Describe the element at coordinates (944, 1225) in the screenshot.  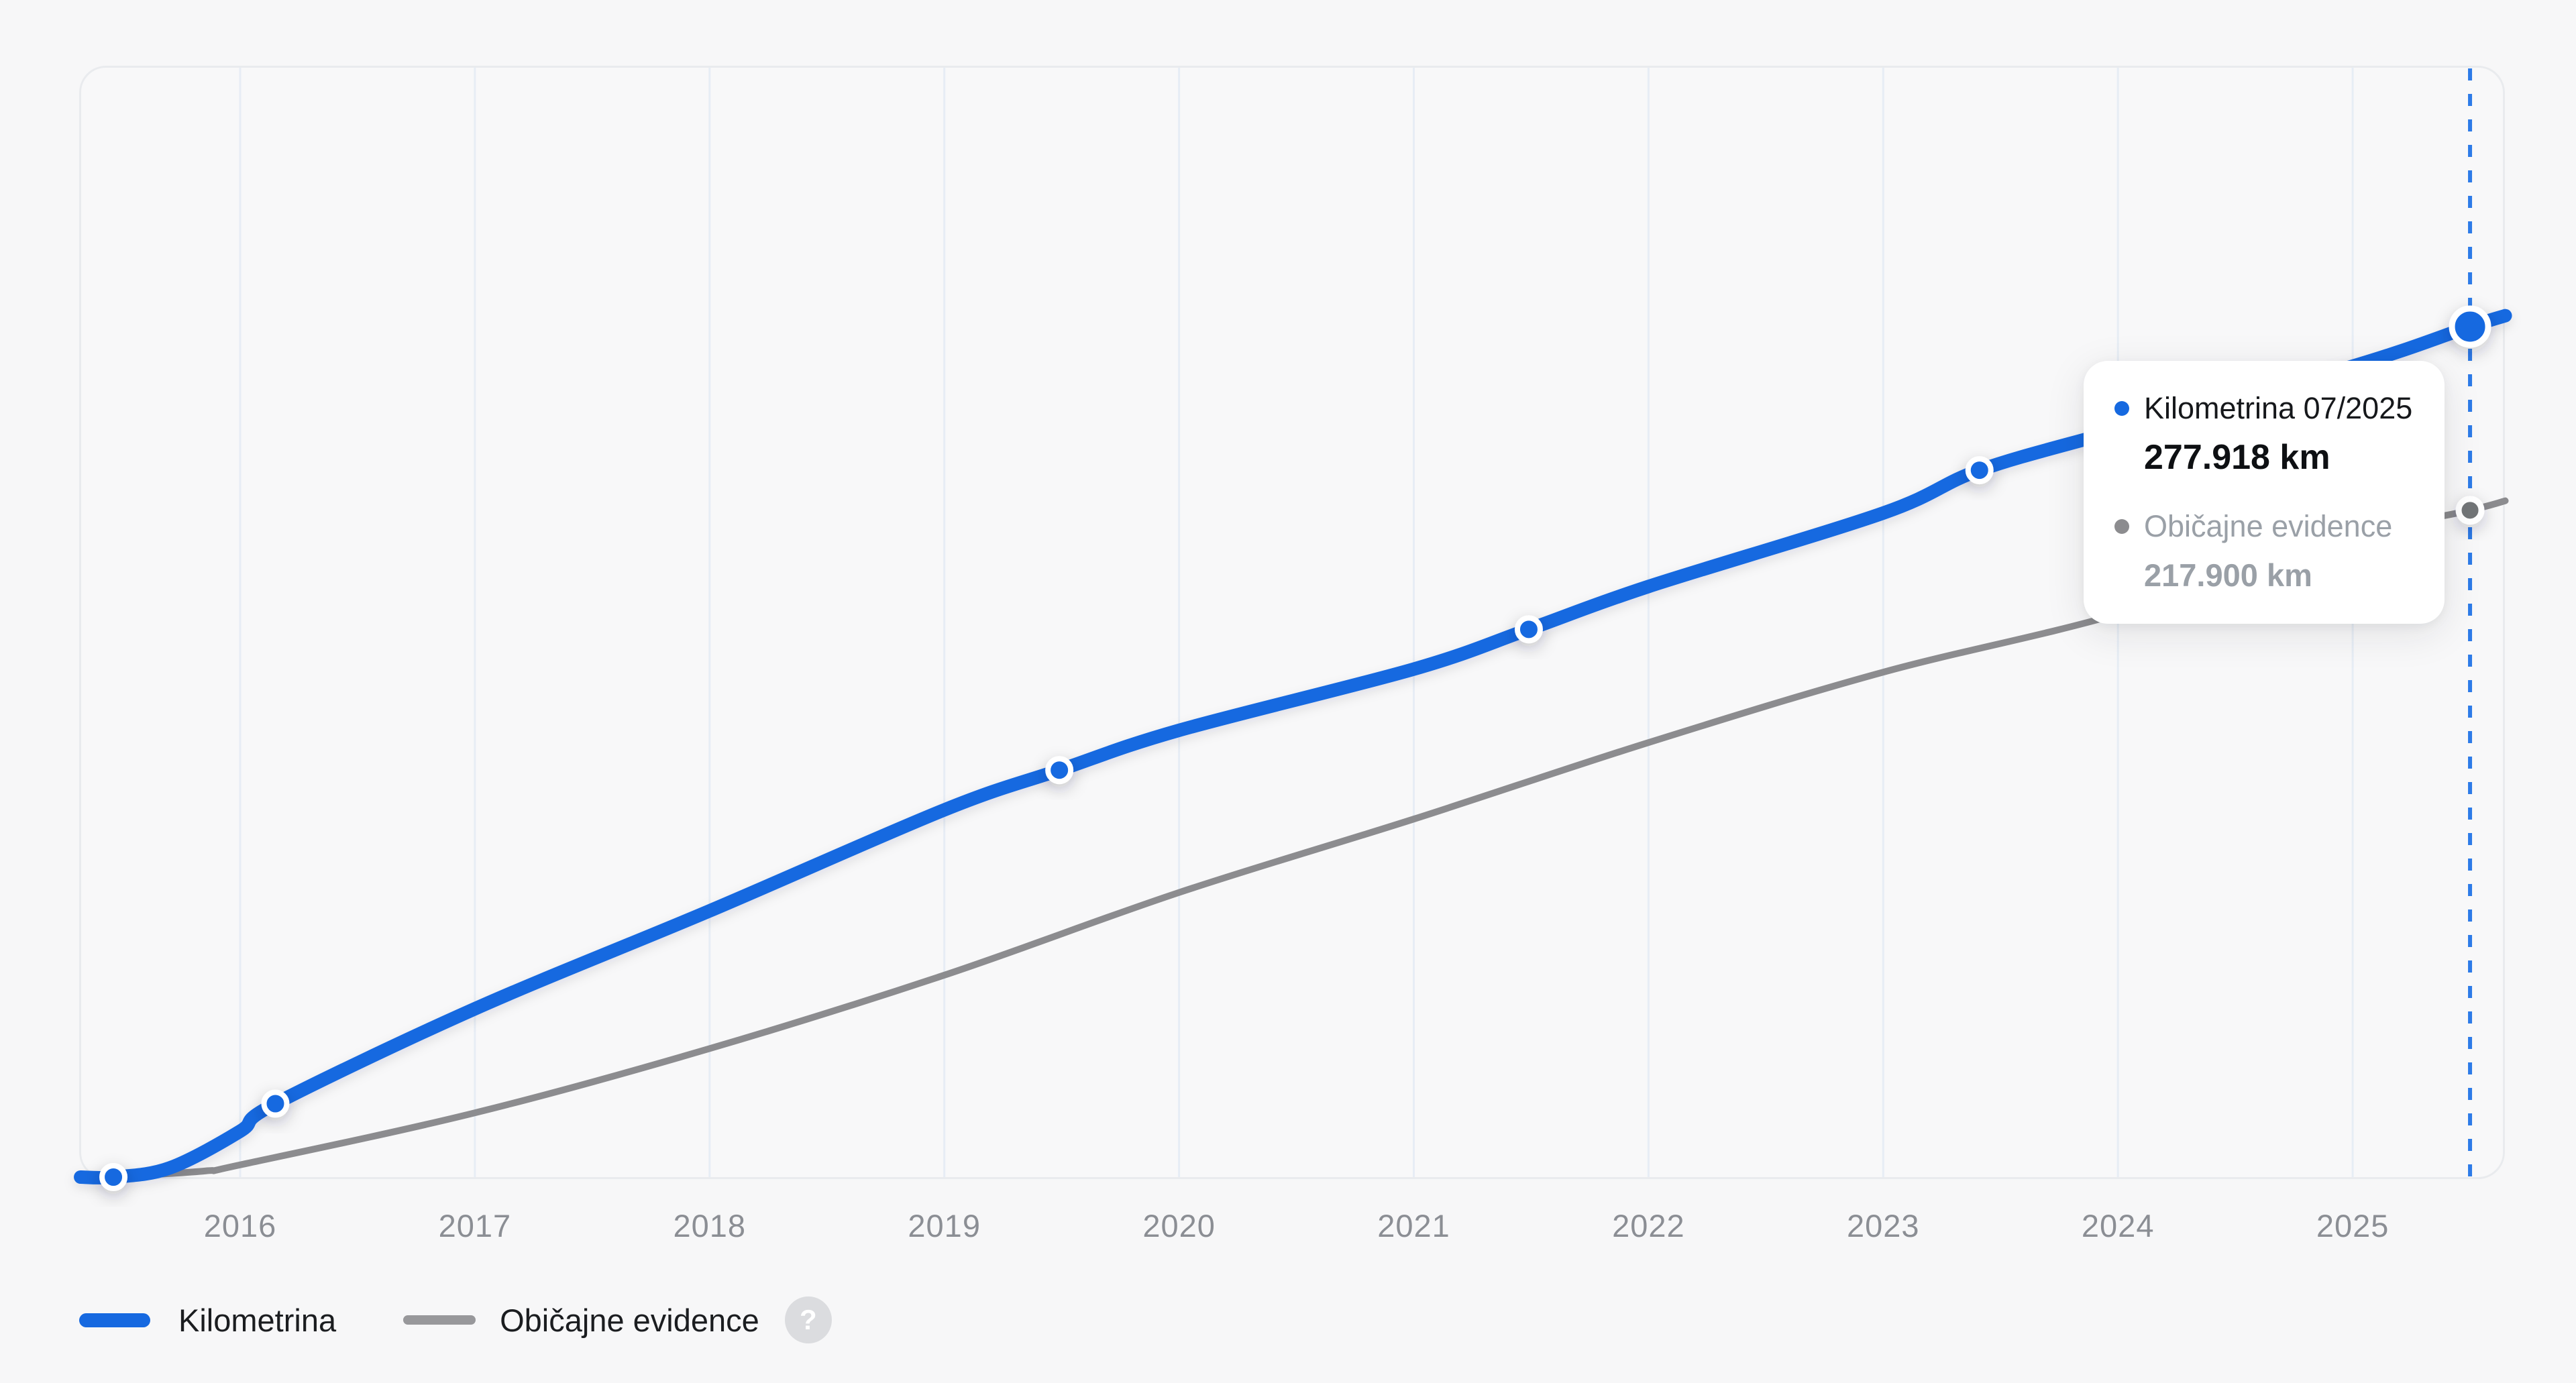
I see `x-axis-label-2019: 2019` at that location.